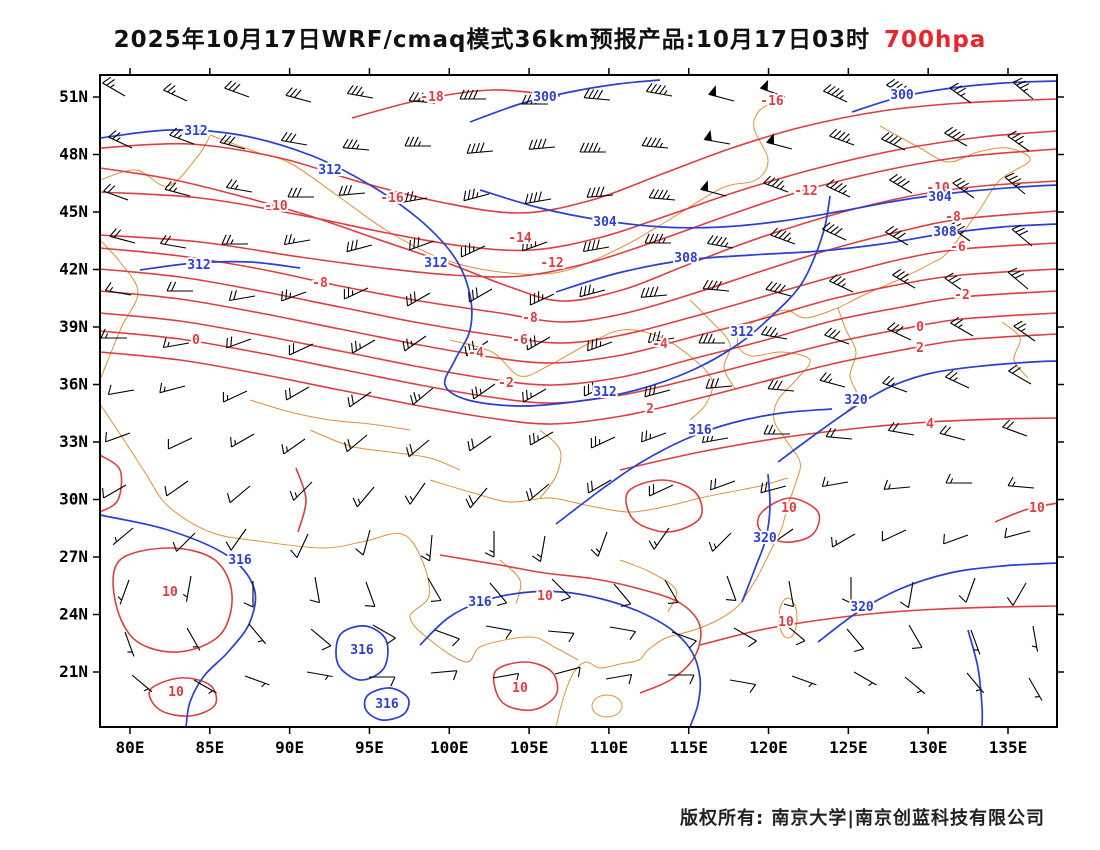  What do you see at coordinates (529, 747) in the screenshot?
I see `x-axis-label: 105E` at bounding box center [529, 747].